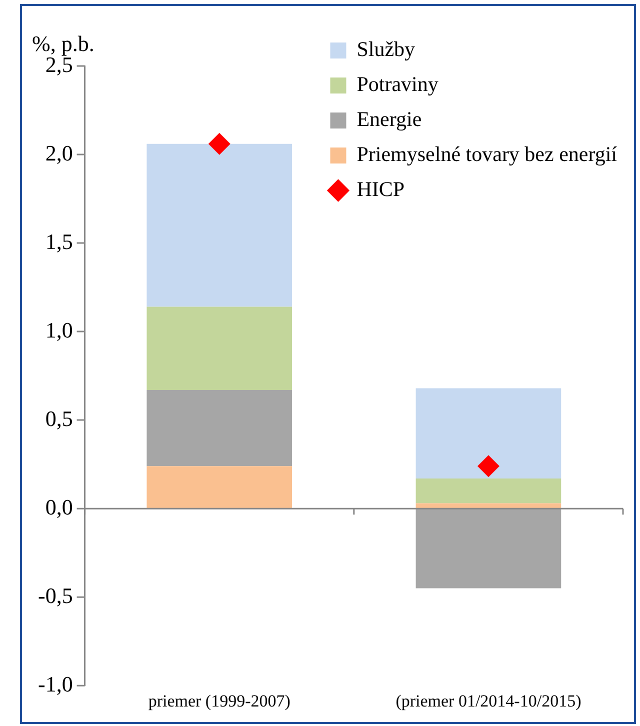 The image size is (640, 726). What do you see at coordinates (55, 595) in the screenshot?
I see `y-tick-label: -0,5` at bounding box center [55, 595].